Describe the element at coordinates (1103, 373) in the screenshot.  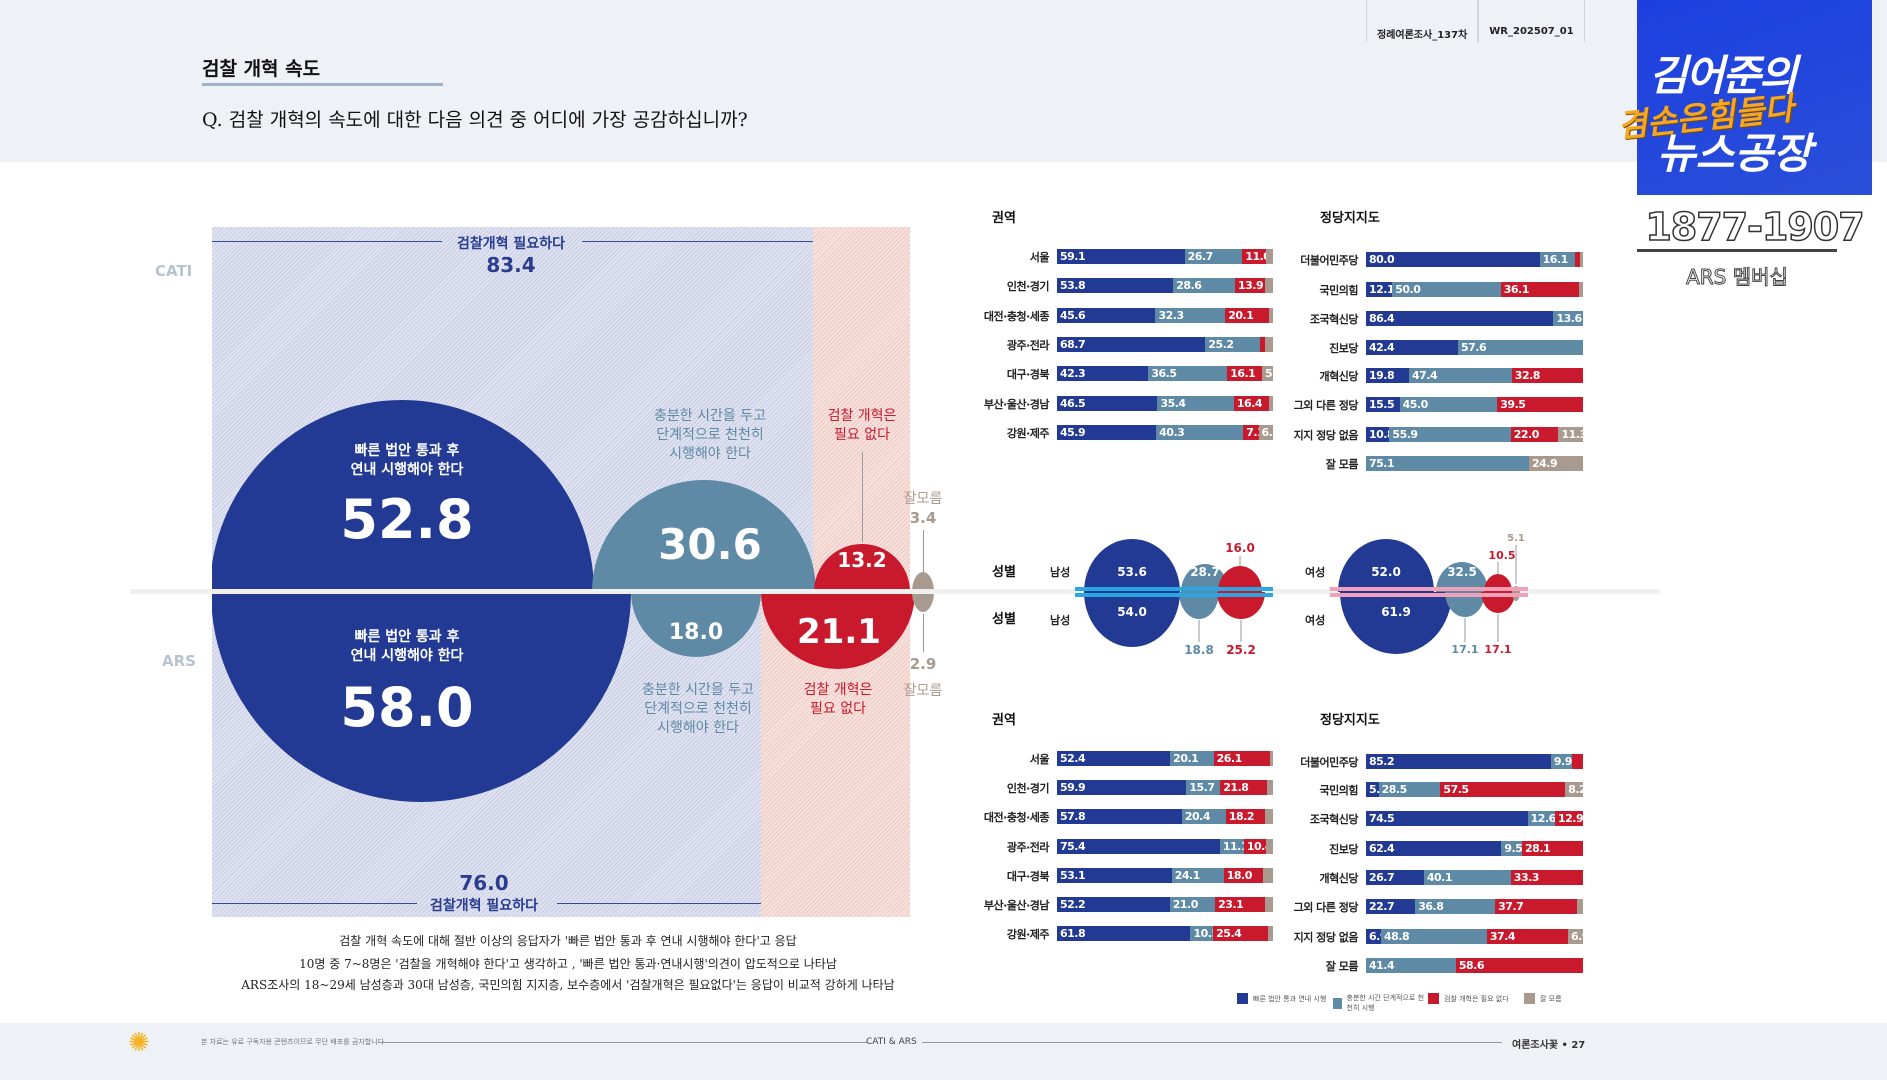
I see `bar-segment: 42.3` at that location.